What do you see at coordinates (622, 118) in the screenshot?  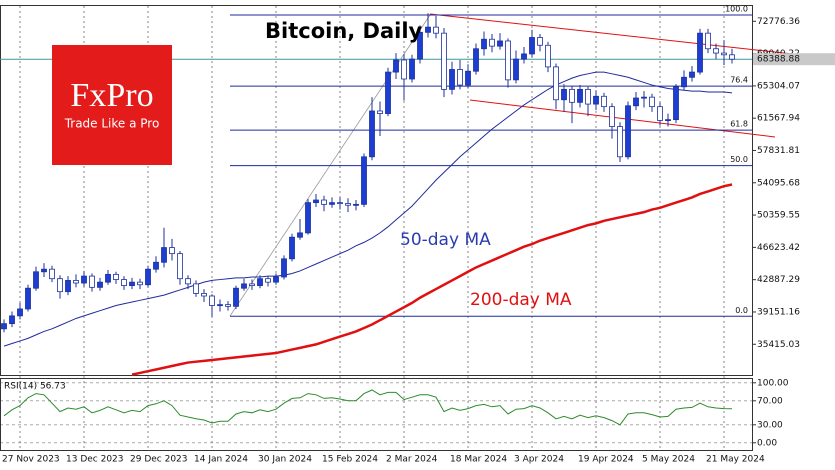 I see `channel-lower` at bounding box center [622, 118].